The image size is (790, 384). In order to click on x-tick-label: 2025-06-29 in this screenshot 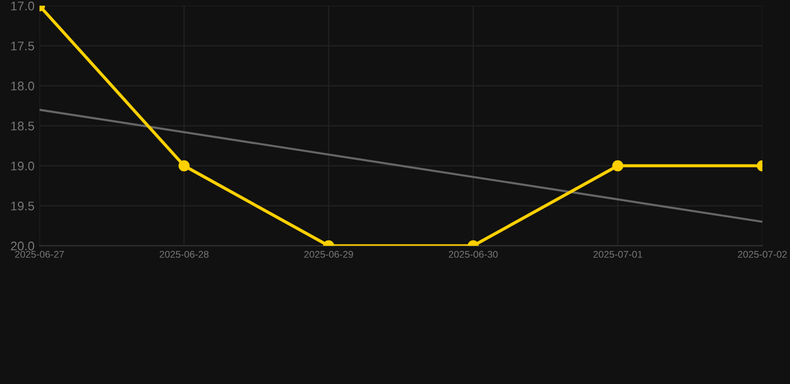, I will do `click(329, 254)`.